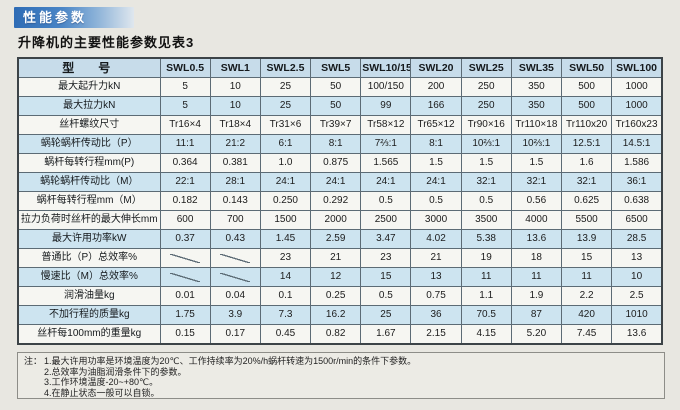 This screenshot has width=680, height=410. What do you see at coordinates (586, 239) in the screenshot?
I see `value-cell: 13.9` at bounding box center [586, 239].